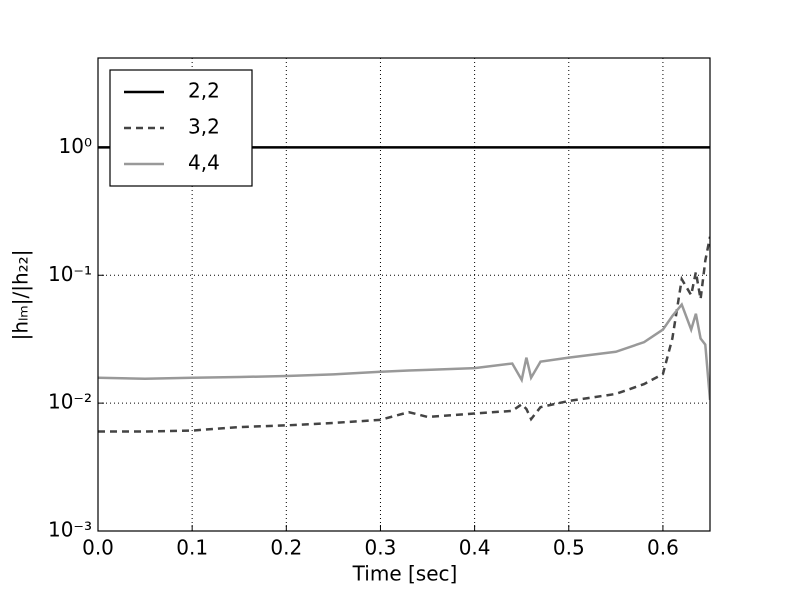 The height and width of the screenshot is (596, 789). What do you see at coordinates (70, 274) in the screenshot?
I see `y-tick-label: 10⁻¹` at bounding box center [70, 274].